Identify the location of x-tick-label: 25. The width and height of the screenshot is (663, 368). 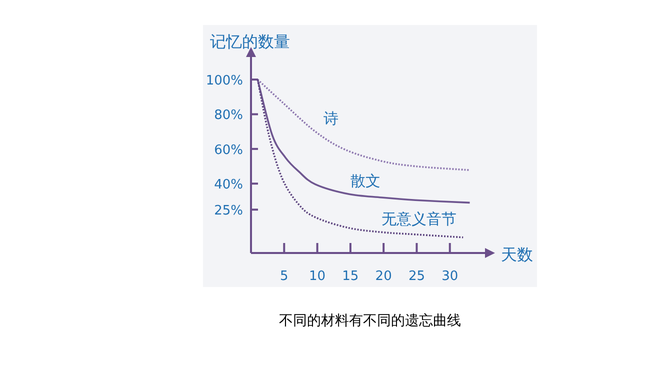
(416, 276).